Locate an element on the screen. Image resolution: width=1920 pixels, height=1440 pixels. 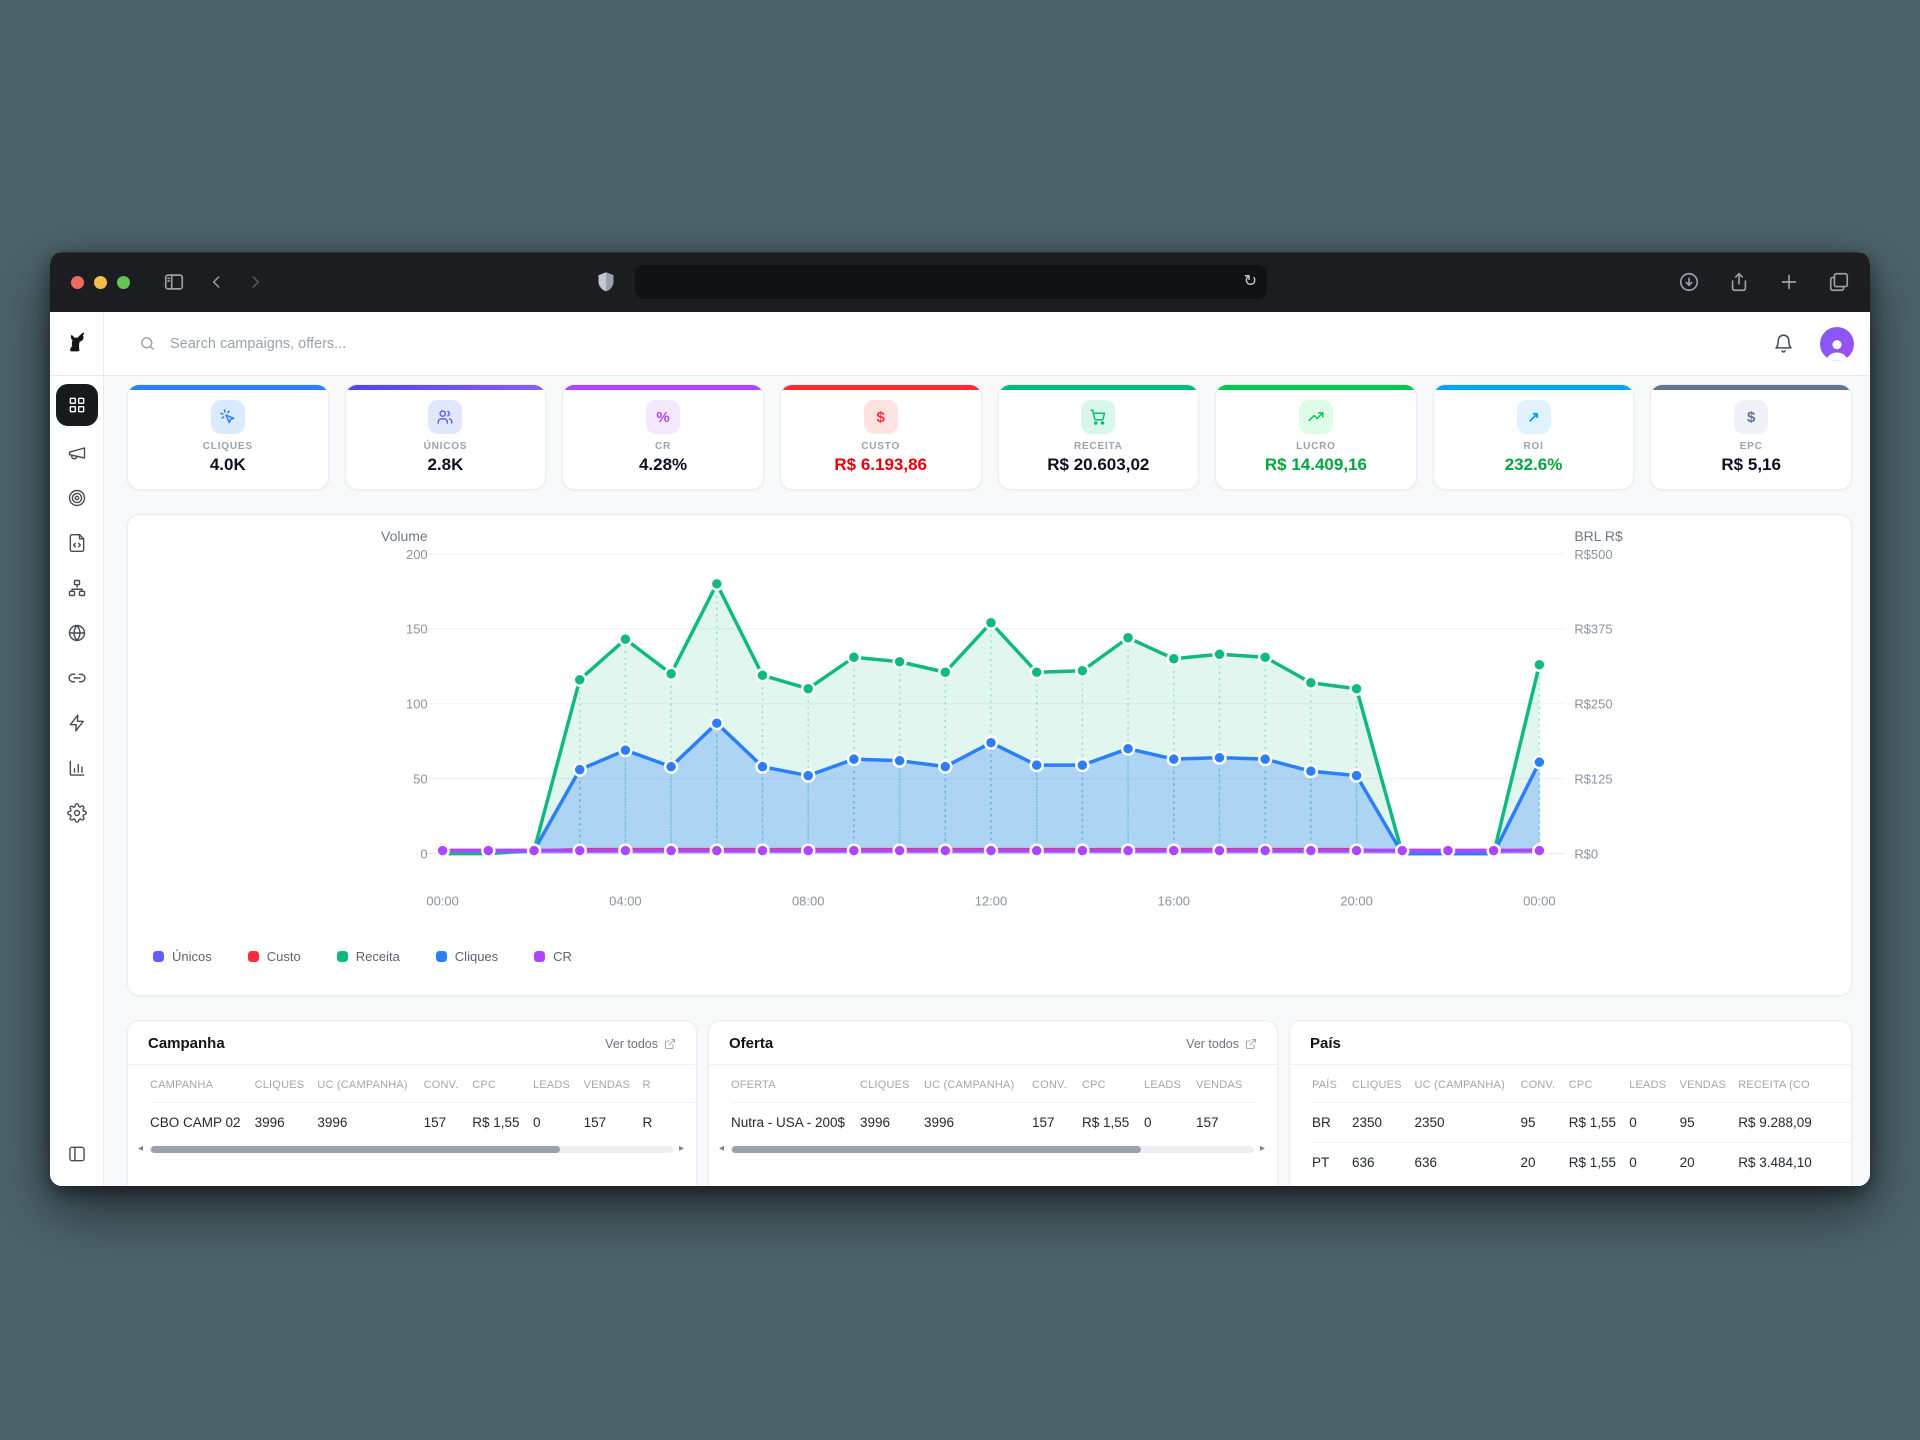
svg-text: 100 is located at coordinates (417, 704).